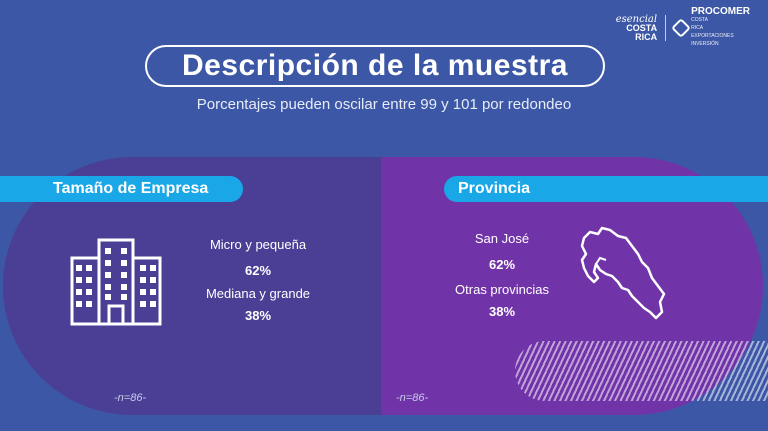 The height and width of the screenshot is (431, 768). Describe the element at coordinates (697, 28) in the screenshot. I see `procomer-sub-rica: RICA` at that location.